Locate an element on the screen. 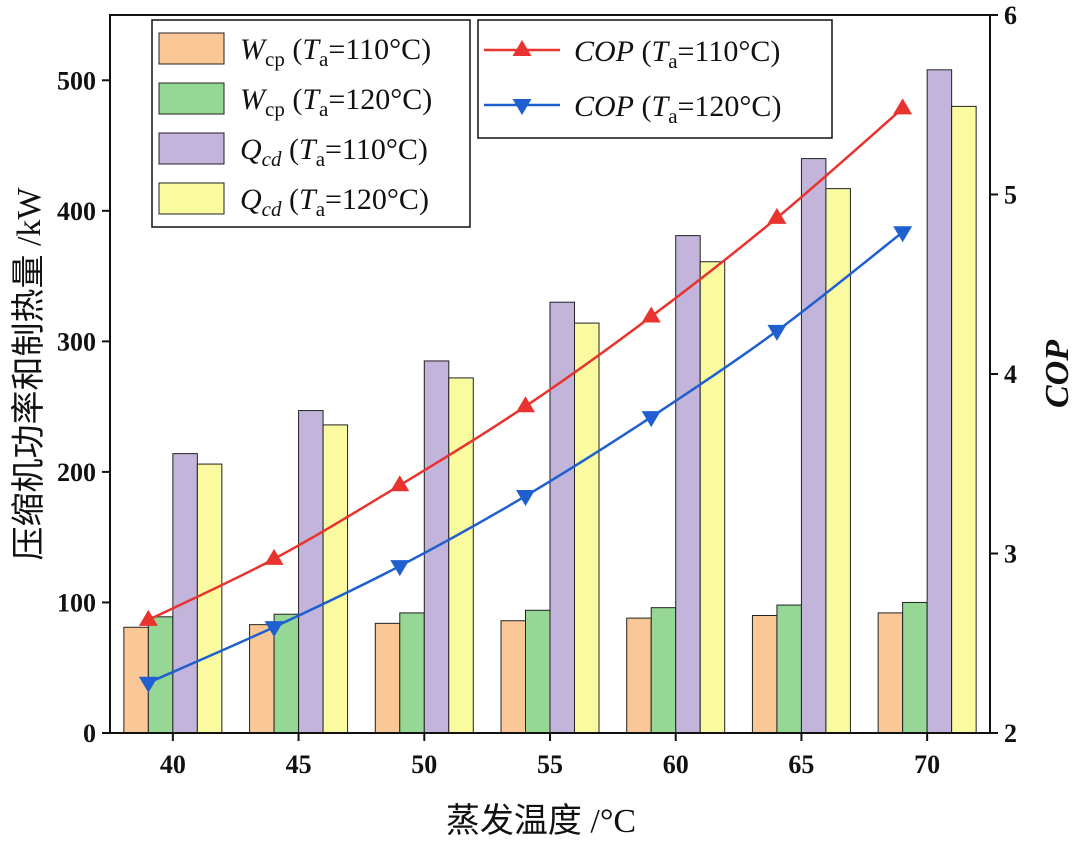 The image size is (1080, 847). x-tick-label-50: 50 is located at coordinates (424, 764).